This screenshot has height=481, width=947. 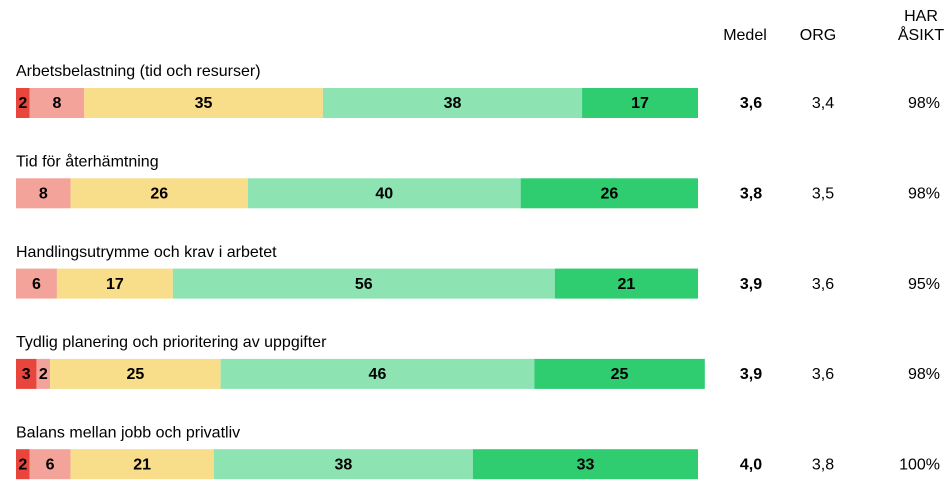 What do you see at coordinates (146, 252) in the screenshot?
I see `row-label: Handlingsutrymme och krav i arbetet` at bounding box center [146, 252].